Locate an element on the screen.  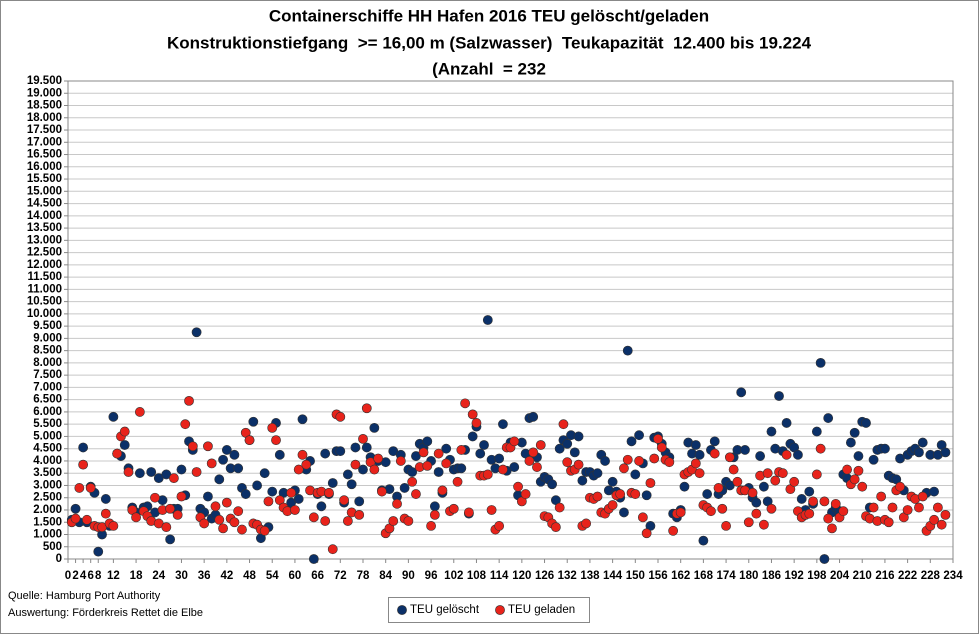
y-tick-label: 10.000 is located at coordinates (44, 314).